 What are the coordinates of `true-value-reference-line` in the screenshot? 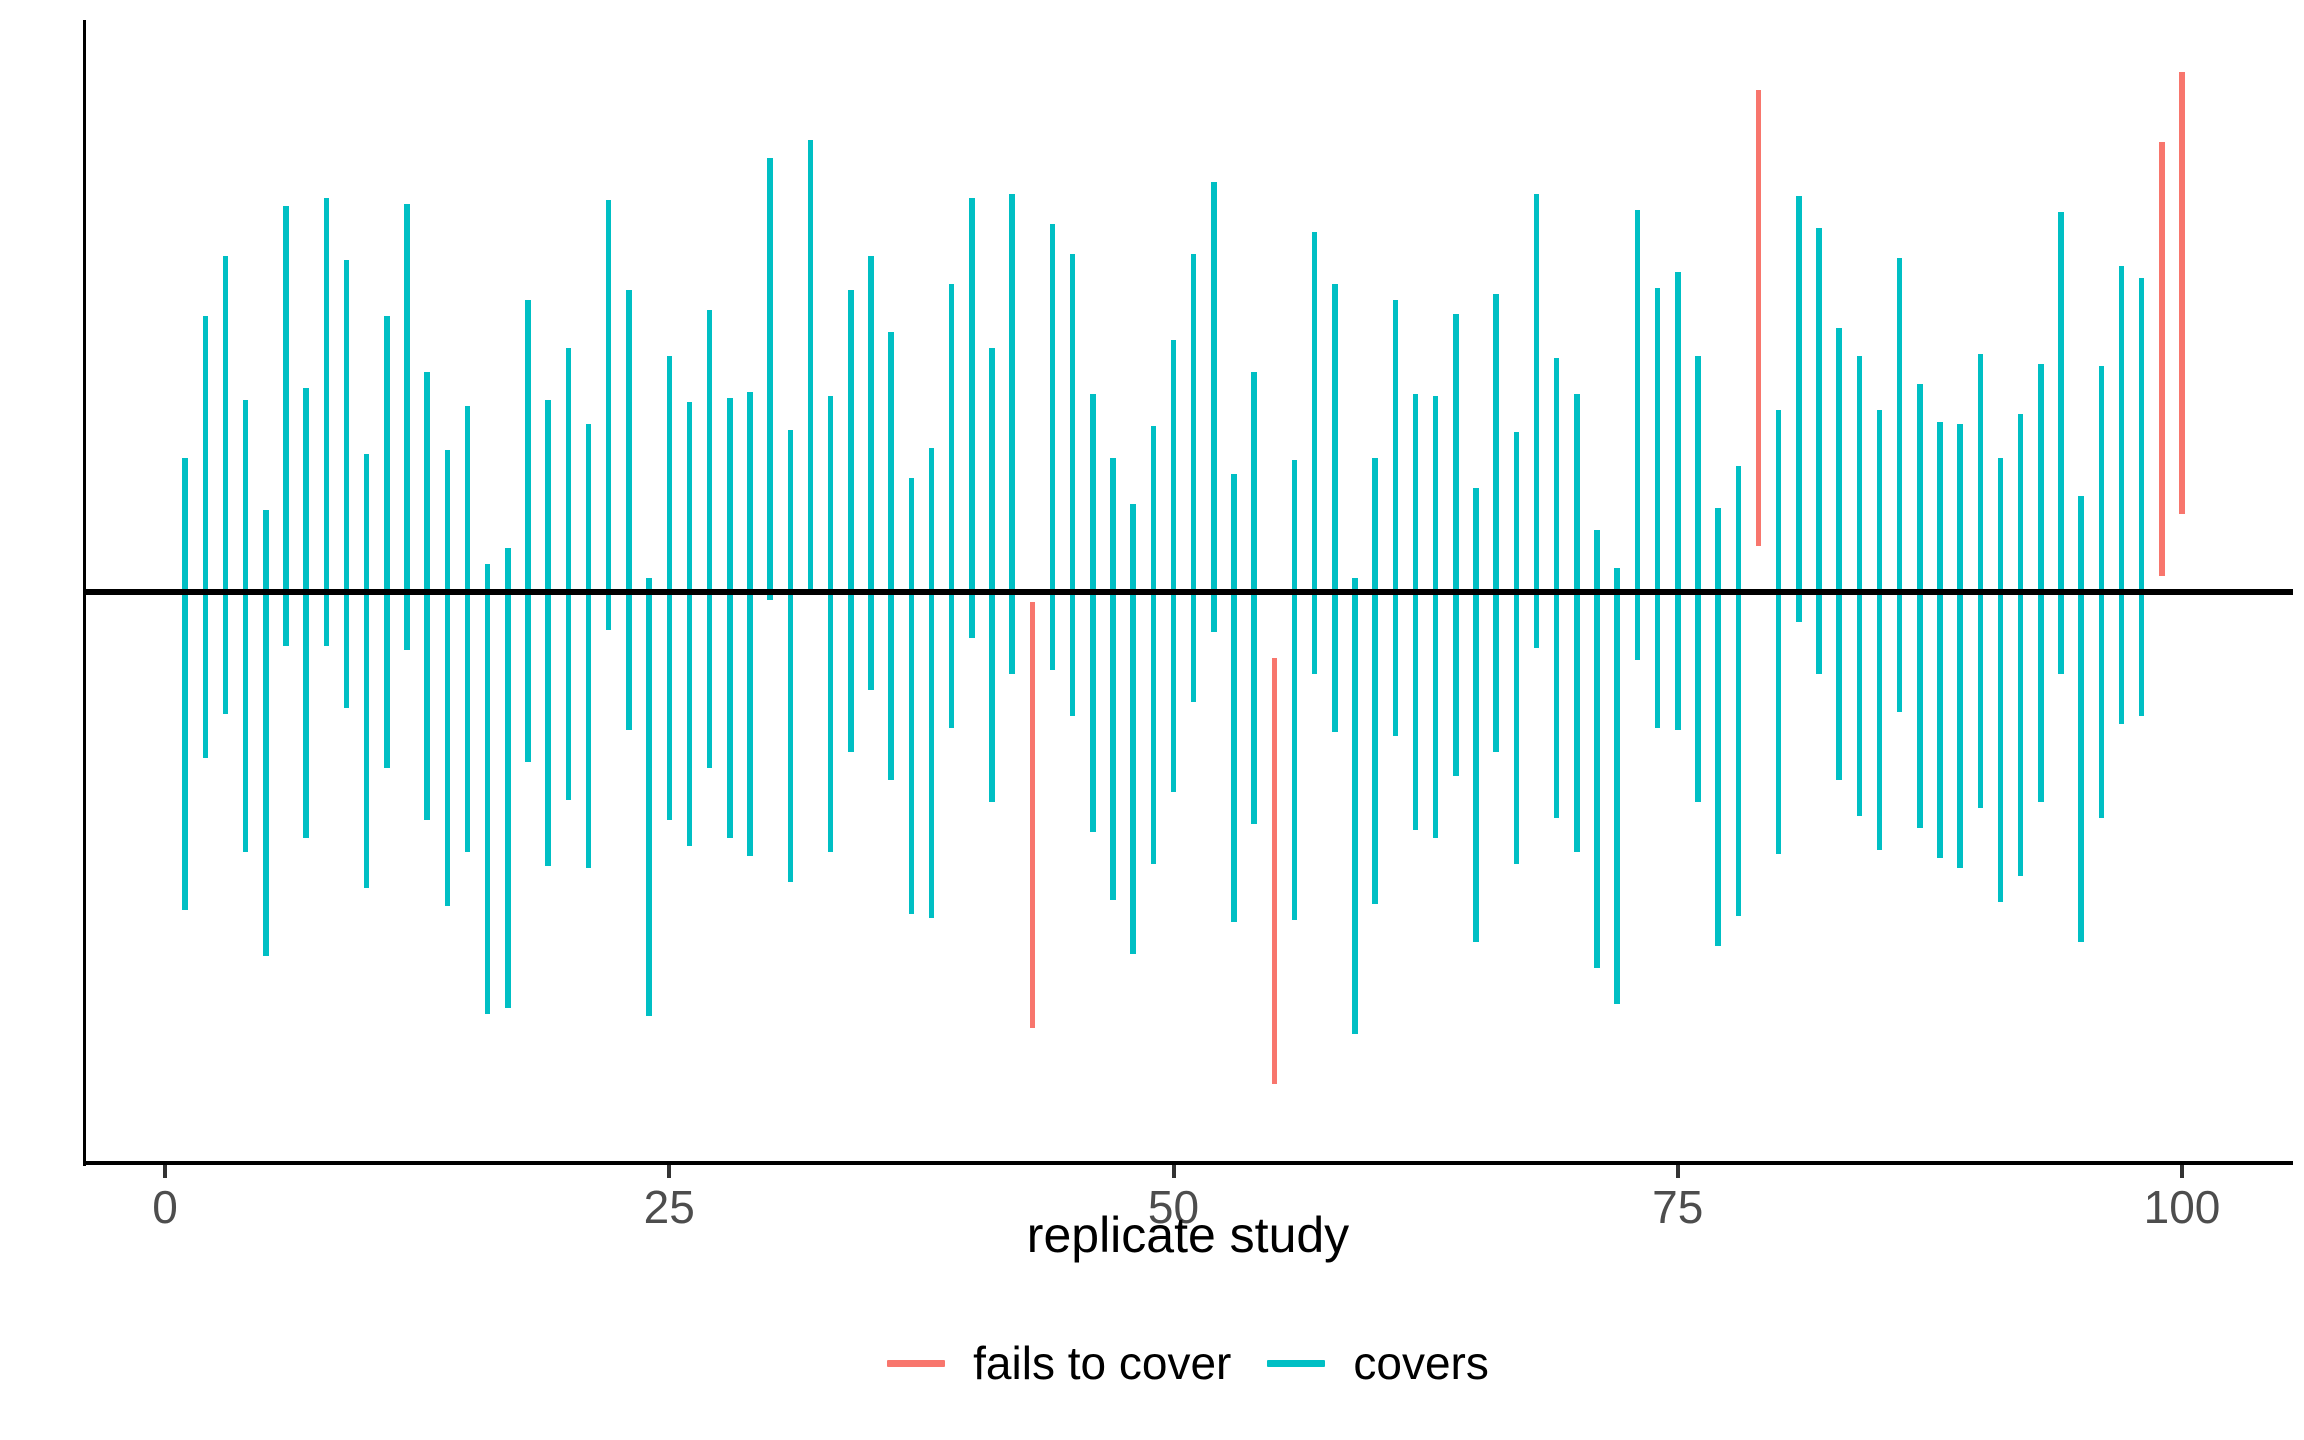 It's located at (1189, 592).